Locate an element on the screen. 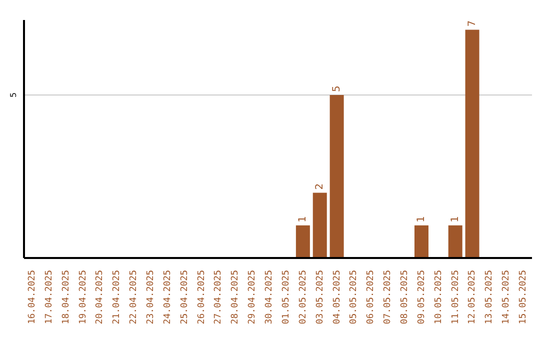 The width and height of the screenshot is (540, 340). x-tick-label: 06.05.2025 is located at coordinates (371, 297).